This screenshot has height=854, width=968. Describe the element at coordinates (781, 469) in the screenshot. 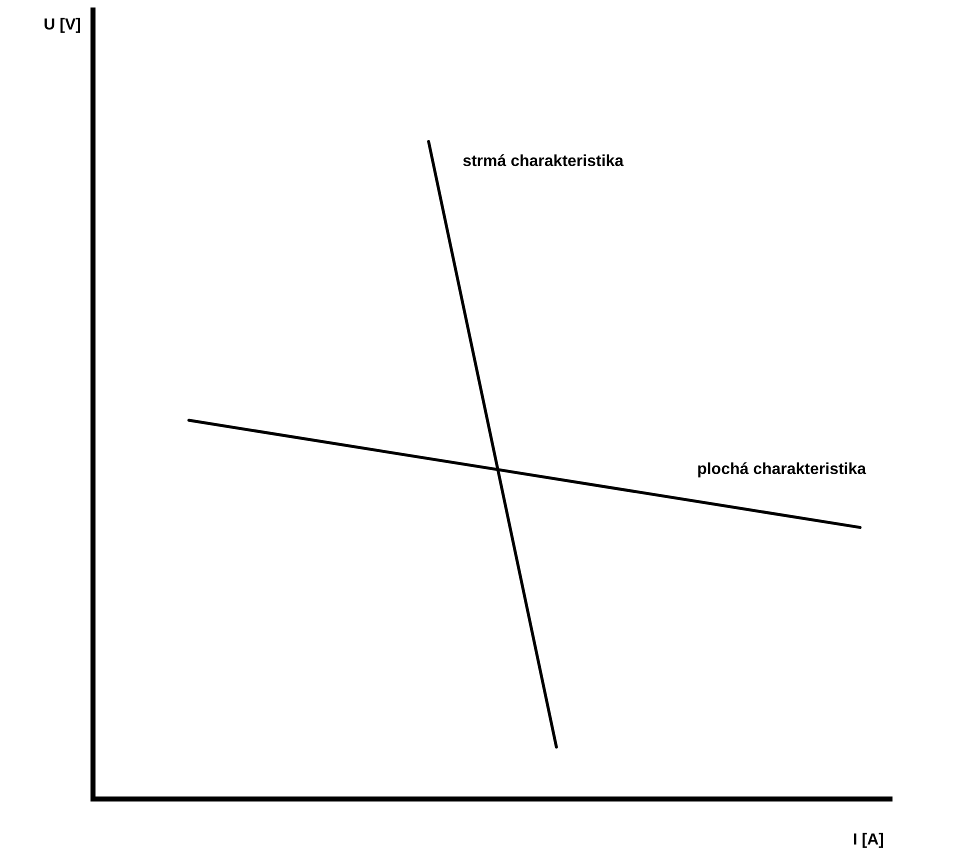

I see `series-label: plochá charakteristika` at that location.